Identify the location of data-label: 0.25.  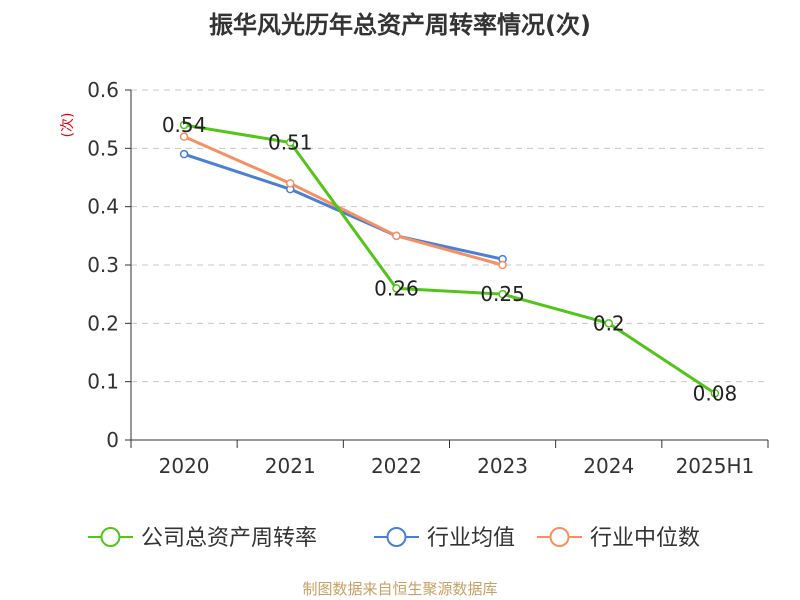
(502, 294).